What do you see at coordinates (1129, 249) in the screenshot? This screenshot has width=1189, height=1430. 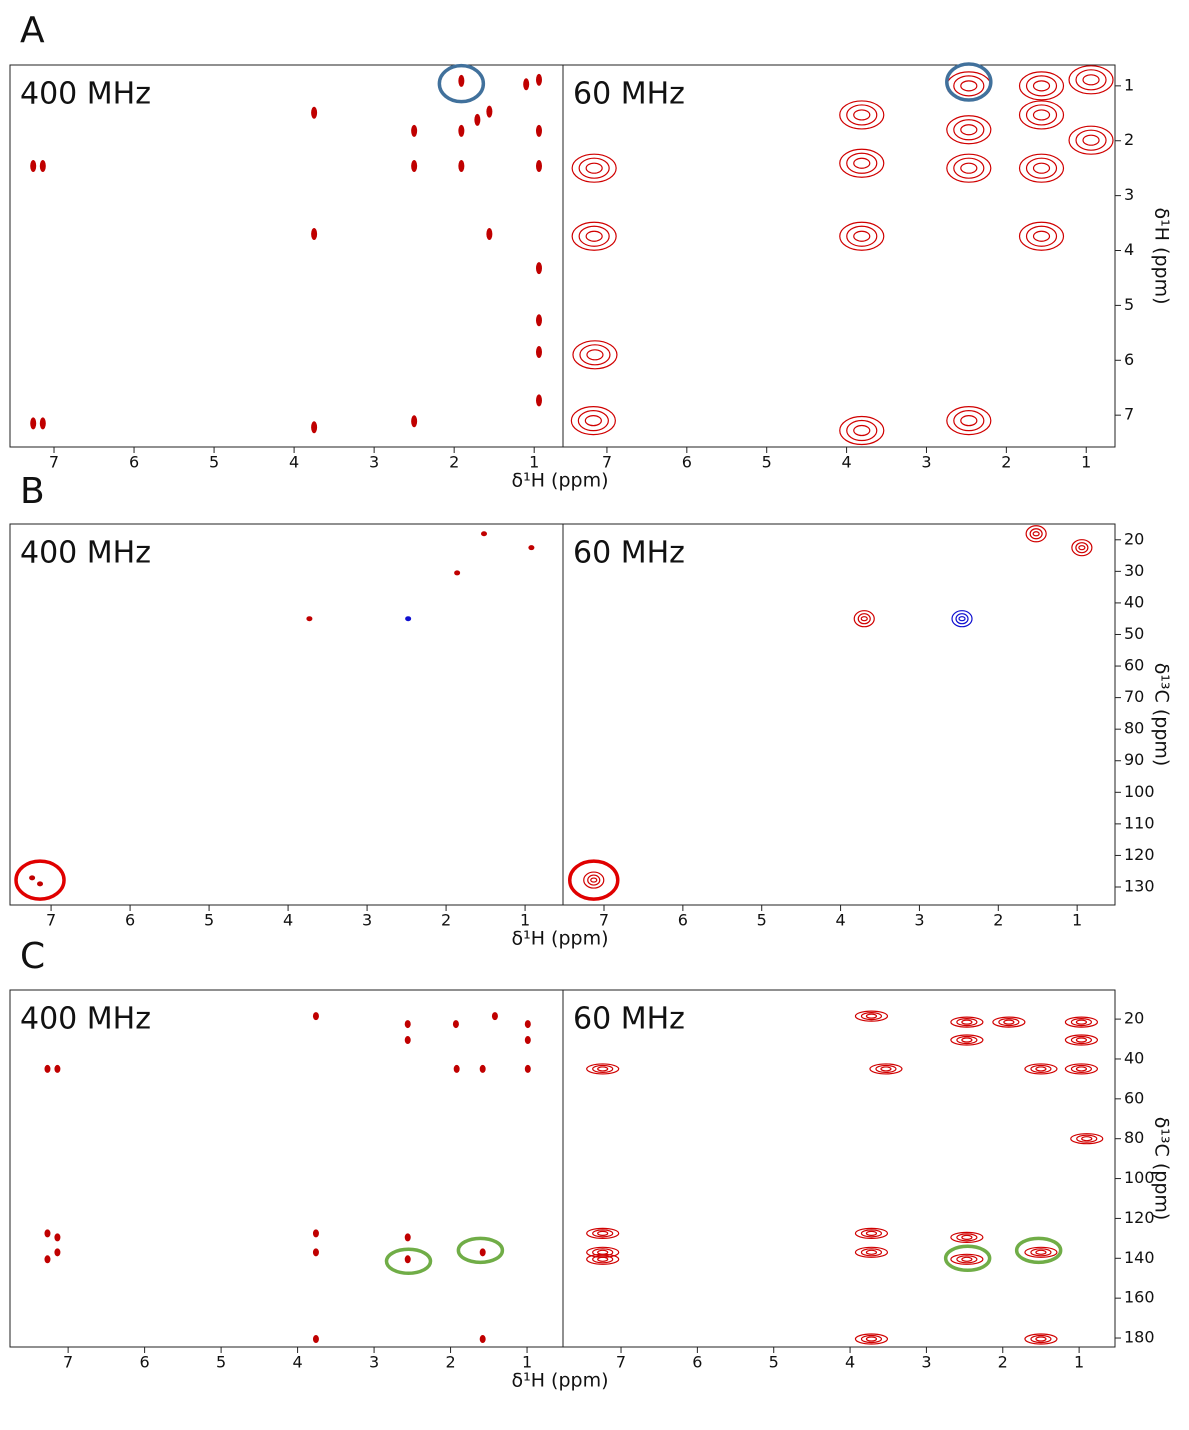 I see `y-tick-label: 4` at bounding box center [1129, 249].